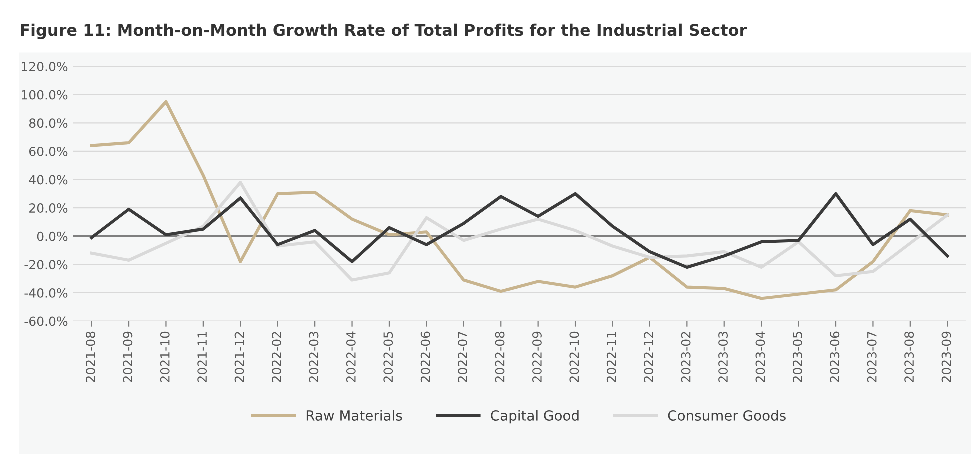 The width and height of the screenshot is (976, 459). What do you see at coordinates (46, 293) in the screenshot?
I see `y-tick-label: -40.0%` at bounding box center [46, 293].